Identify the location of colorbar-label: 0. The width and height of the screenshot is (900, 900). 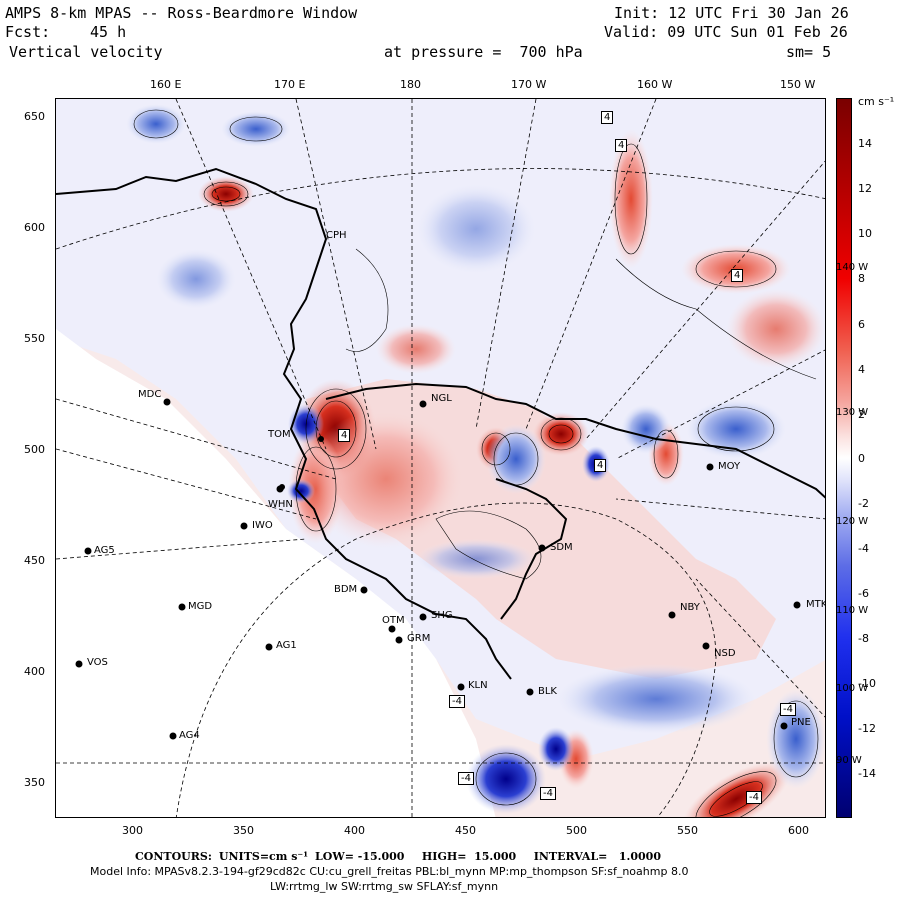
(861, 458).